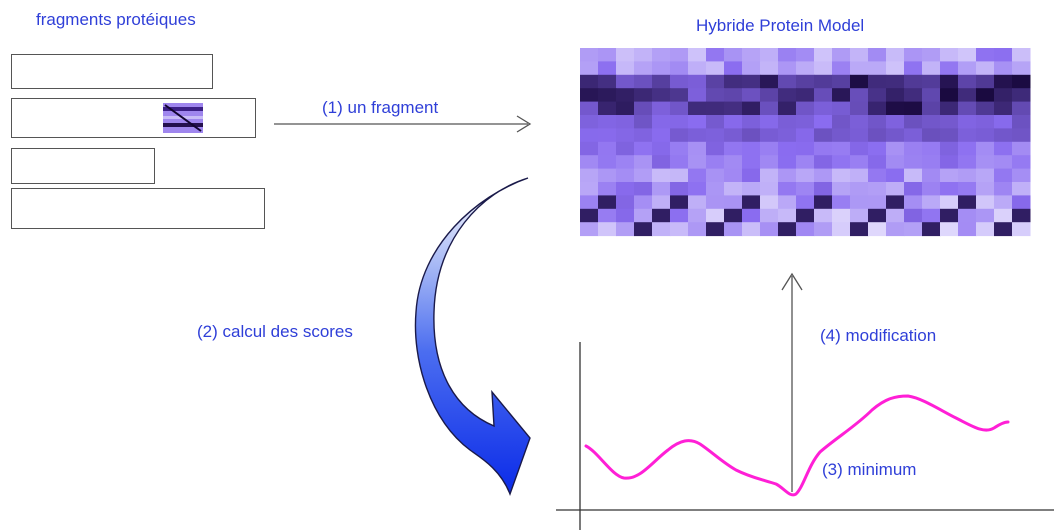  What do you see at coordinates (112, 71) in the screenshot?
I see `fragment-box` at bounding box center [112, 71].